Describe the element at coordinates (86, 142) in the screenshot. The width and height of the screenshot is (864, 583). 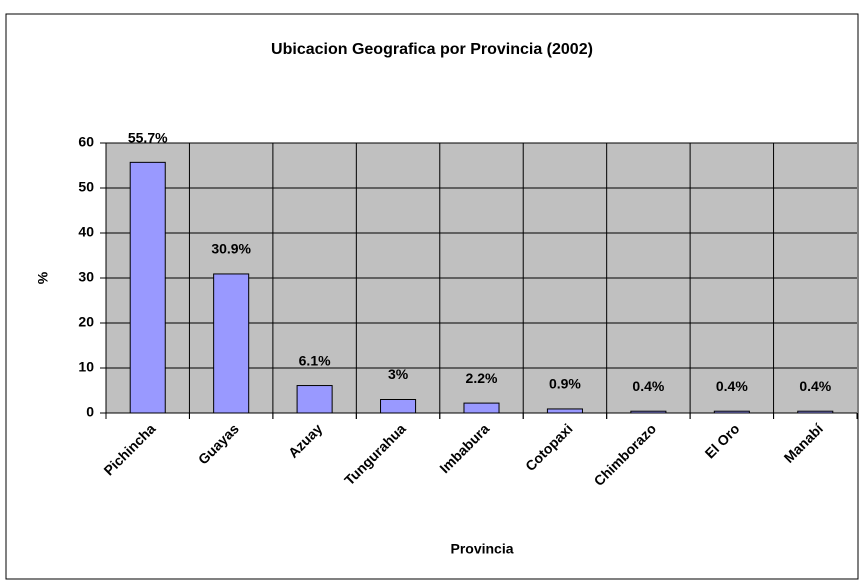
I see `y-tick-label: 60` at that location.